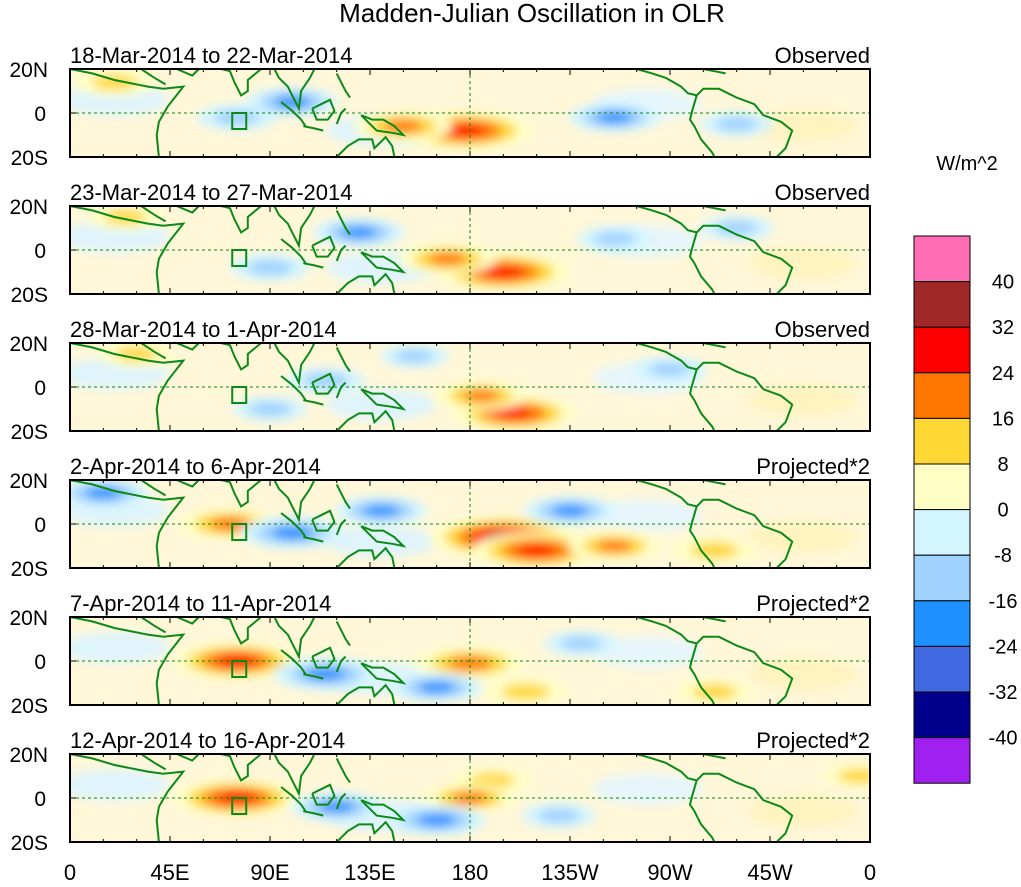 This screenshot has width=1021, height=887. I want to click on x-tick-label: 90W, so click(669, 872).